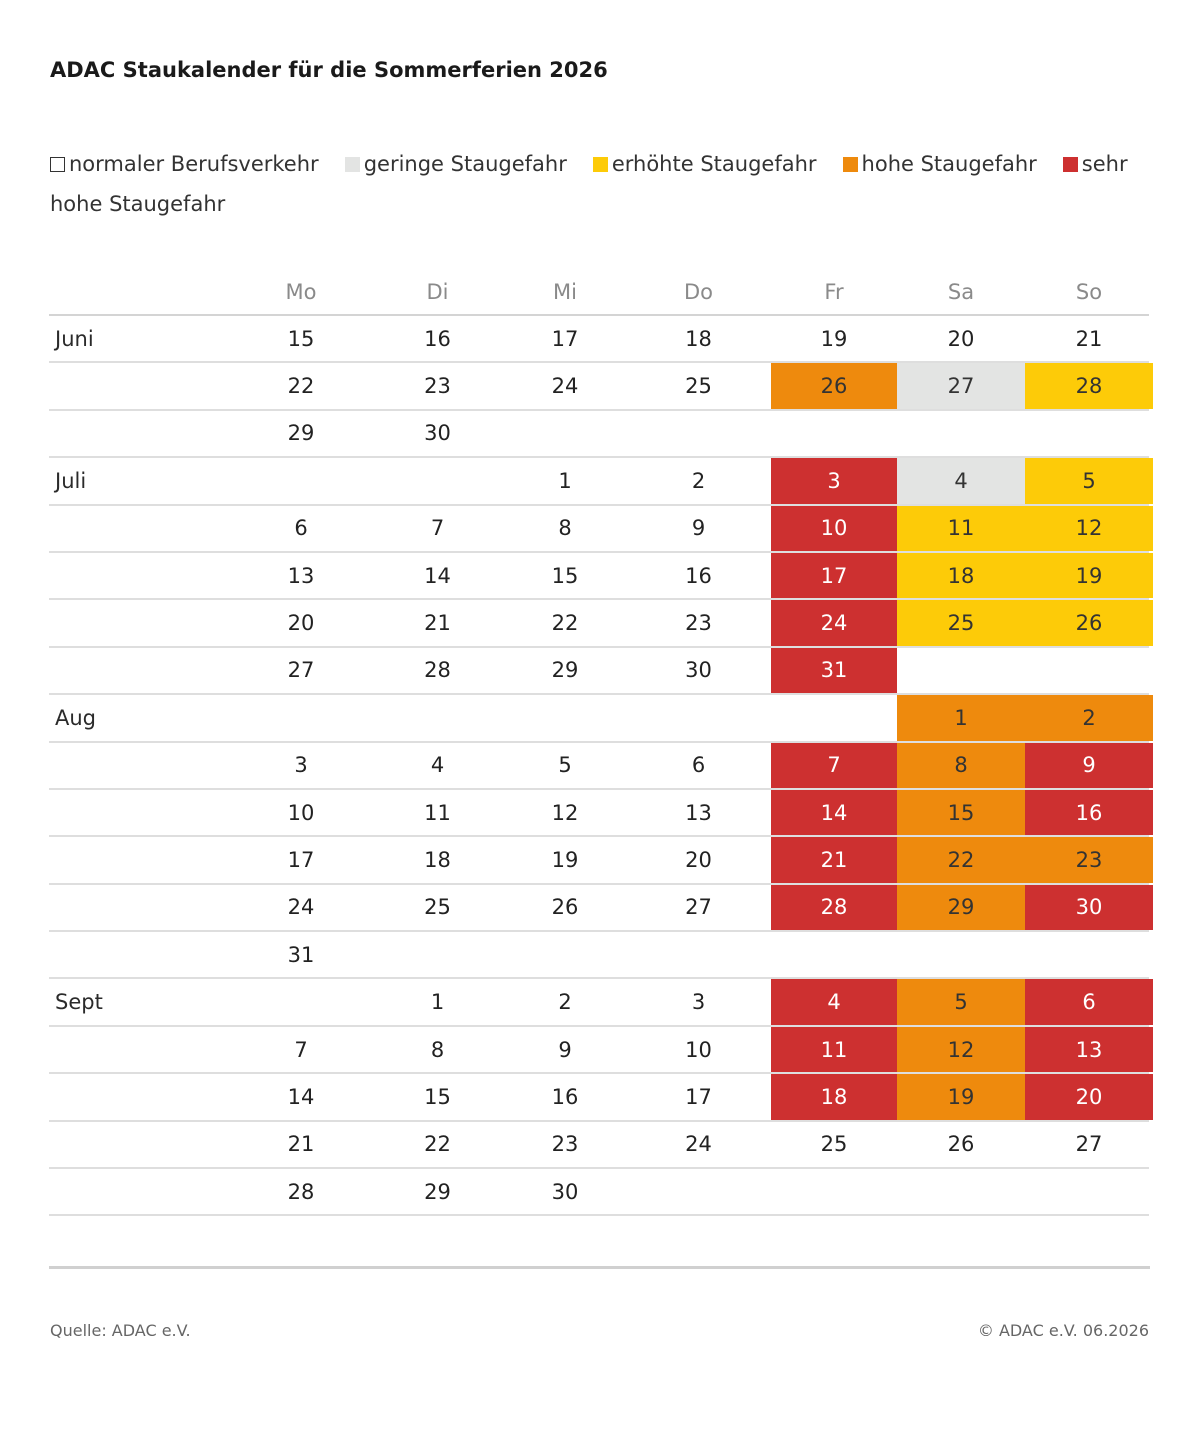 The width and height of the screenshot is (1200, 1442). Describe the element at coordinates (834, 765) in the screenshot. I see `day-slot: 7` at that location.